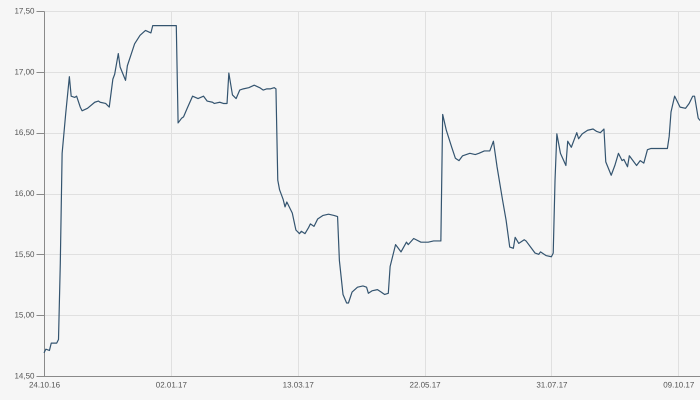  What do you see at coordinates (298, 385) in the screenshot?
I see `x-tick-label: 13.03.17` at bounding box center [298, 385].